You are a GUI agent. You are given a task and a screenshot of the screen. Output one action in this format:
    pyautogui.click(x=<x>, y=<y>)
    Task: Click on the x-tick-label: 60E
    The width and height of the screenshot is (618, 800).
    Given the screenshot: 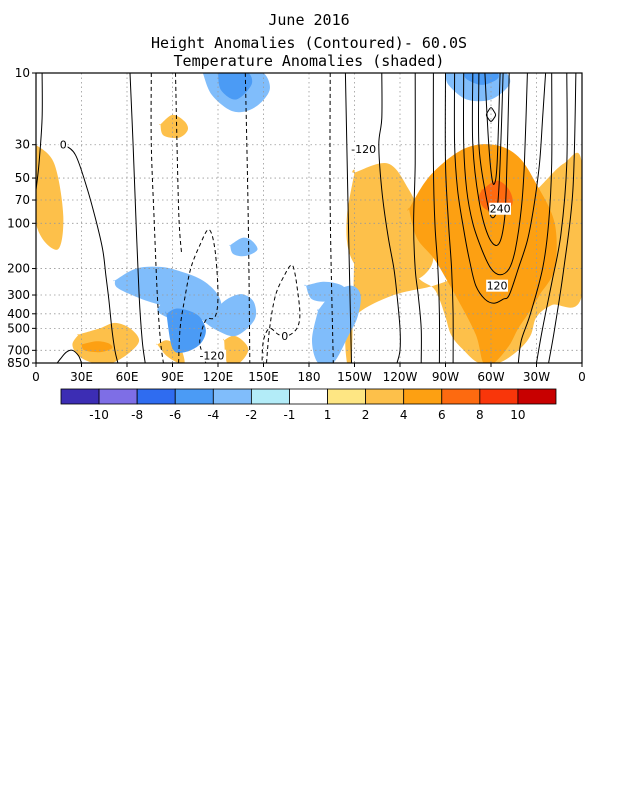 What is the action you would take?
    pyautogui.click(x=127, y=377)
    